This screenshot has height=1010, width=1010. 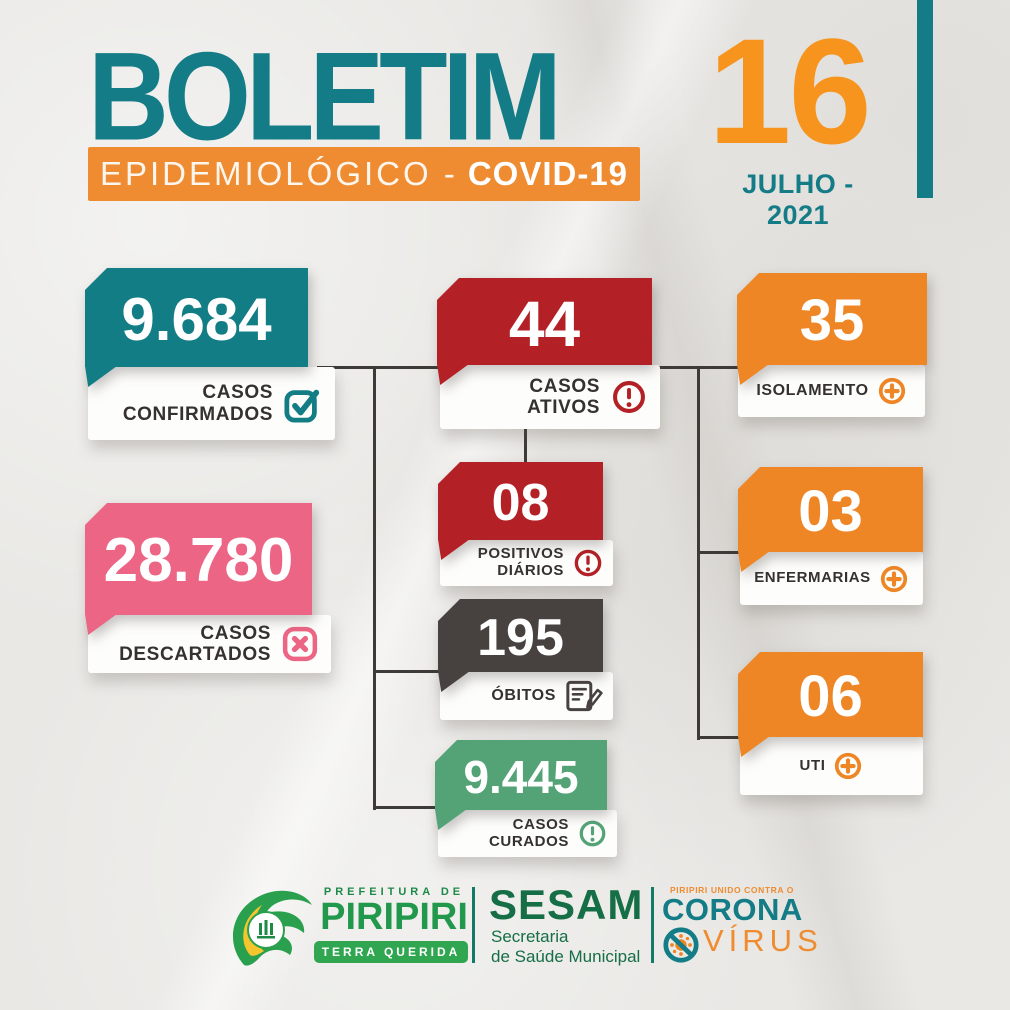 What do you see at coordinates (197, 414) in the screenshot?
I see `stat-label: CONFIRMADOS` at bounding box center [197, 414].